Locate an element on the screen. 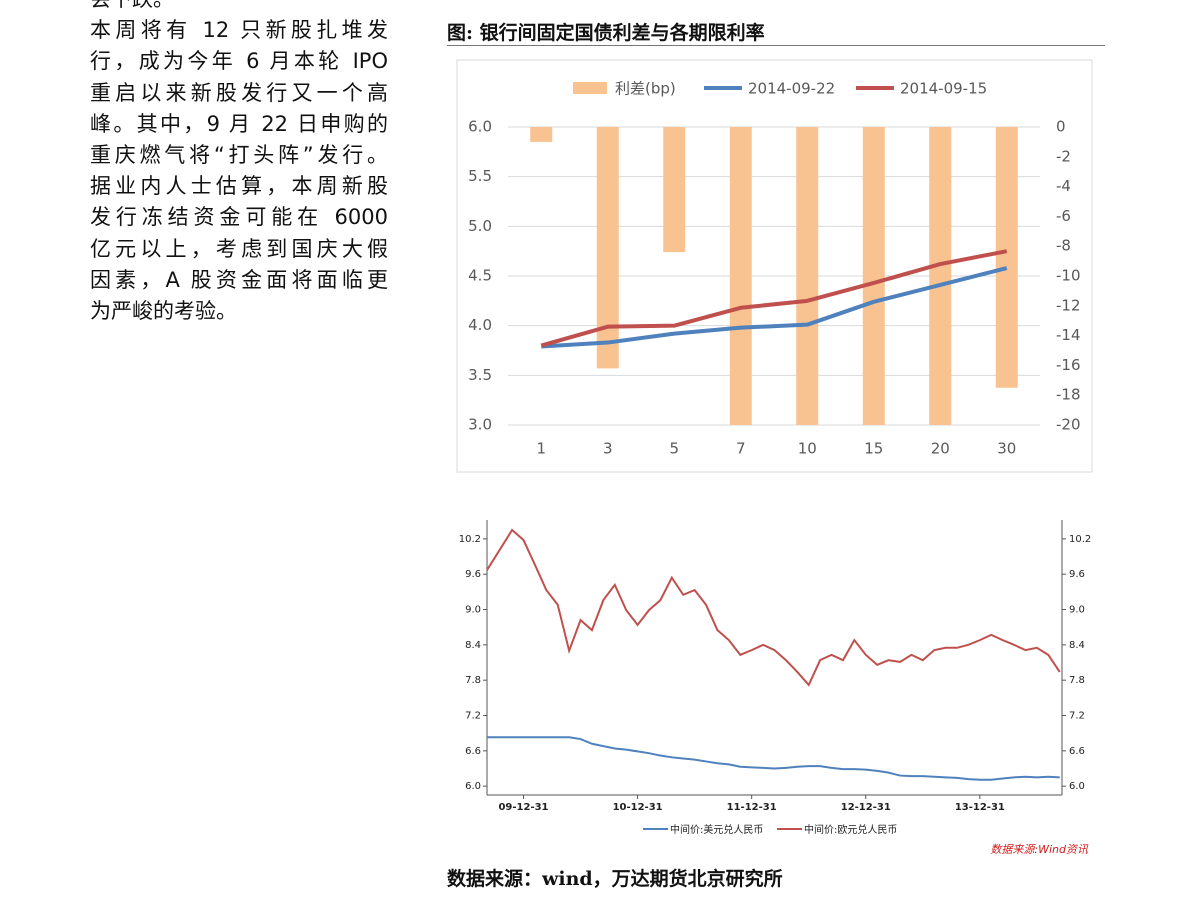  y-tick-label: 8.4 is located at coordinates (473, 645).